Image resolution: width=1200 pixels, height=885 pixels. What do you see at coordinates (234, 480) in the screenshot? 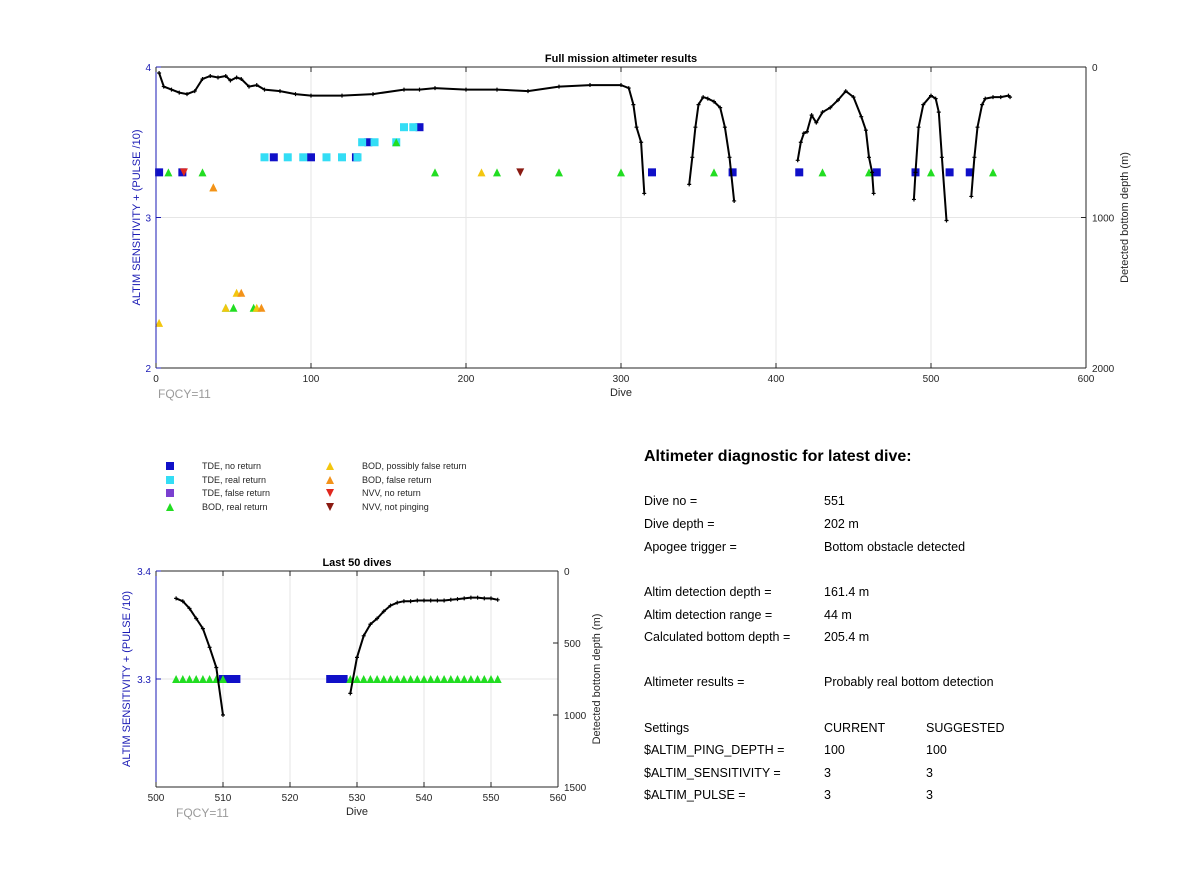
I see `legend-label: TDE, real return` at bounding box center [234, 480].